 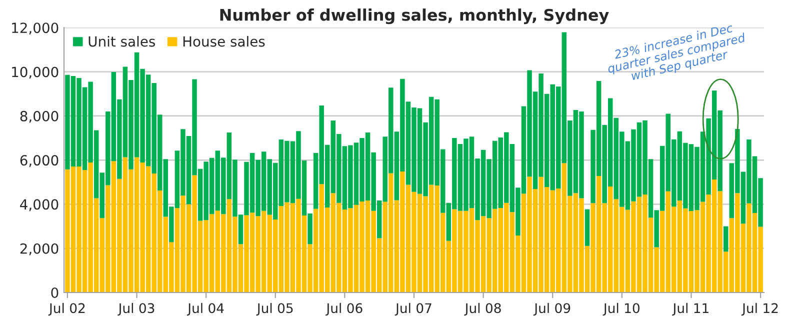 What do you see at coordinates (205, 309) in the screenshot?
I see `x-tick-label: Jul 04` at bounding box center [205, 309].